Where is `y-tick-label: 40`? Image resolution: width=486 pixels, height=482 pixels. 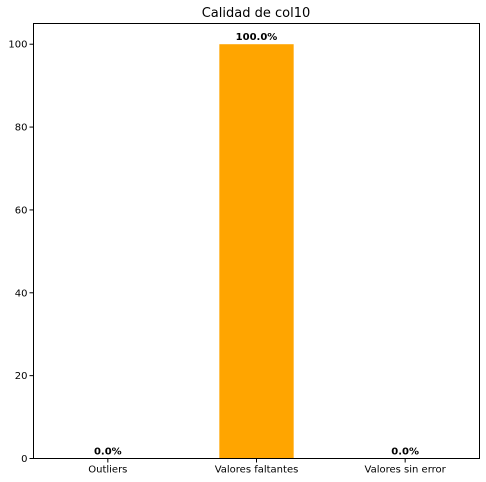
y-tick-label: 40 is located at coordinates (21, 293).